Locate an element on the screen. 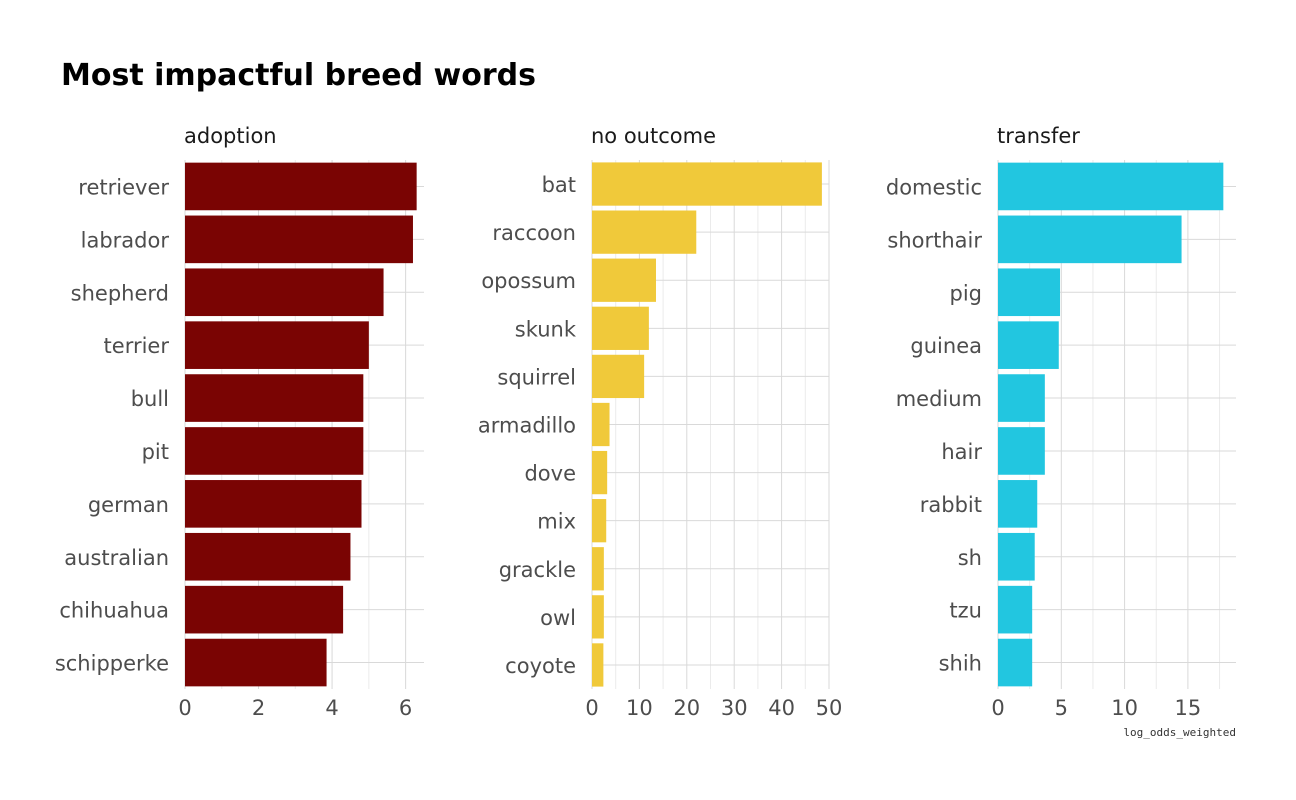 The image size is (1296, 800). y-tick-label: schipperke is located at coordinates (112, 664).